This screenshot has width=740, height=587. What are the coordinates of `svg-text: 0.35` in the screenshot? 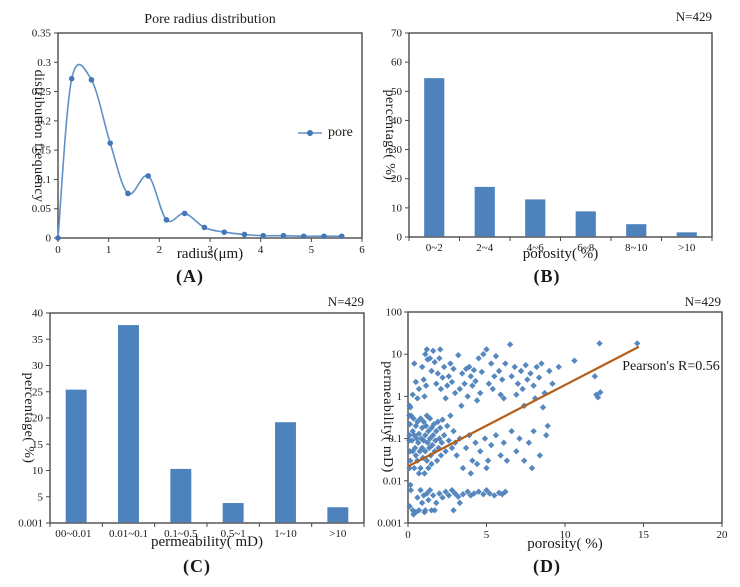 It's located at (42, 34).